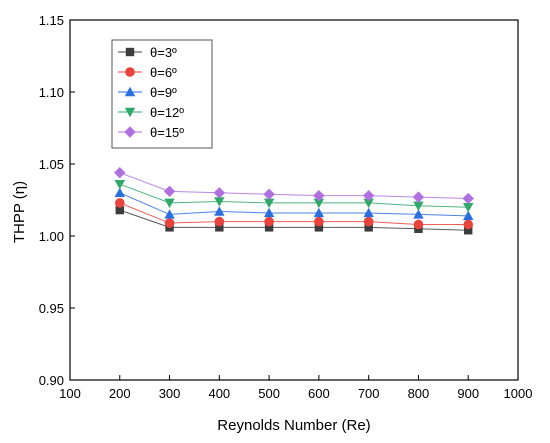 Image resolution: width=550 pixels, height=443 pixels. Describe the element at coordinates (163, 72) in the screenshot. I see `legend-label: θ=6º` at that location.